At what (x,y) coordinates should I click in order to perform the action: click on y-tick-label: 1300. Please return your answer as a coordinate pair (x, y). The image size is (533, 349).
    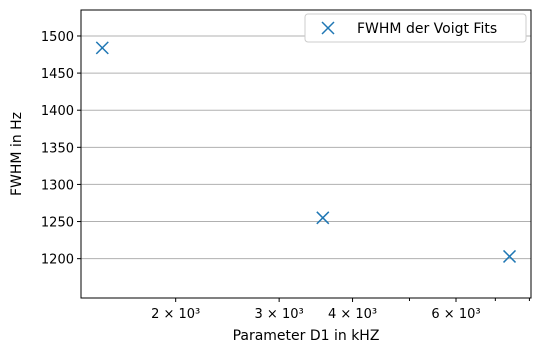
    Looking at the image, I should click on (57, 185).